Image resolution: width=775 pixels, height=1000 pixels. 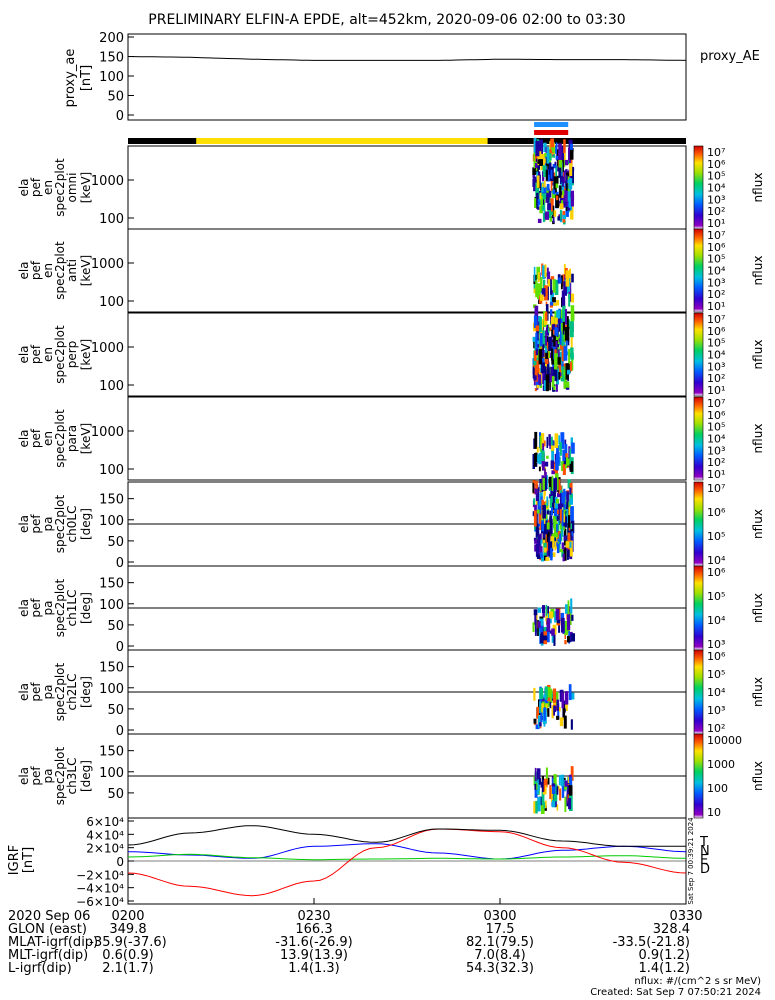 I want to click on energy-colorbar-tick-label: 10⁴, so click(x=716, y=355).